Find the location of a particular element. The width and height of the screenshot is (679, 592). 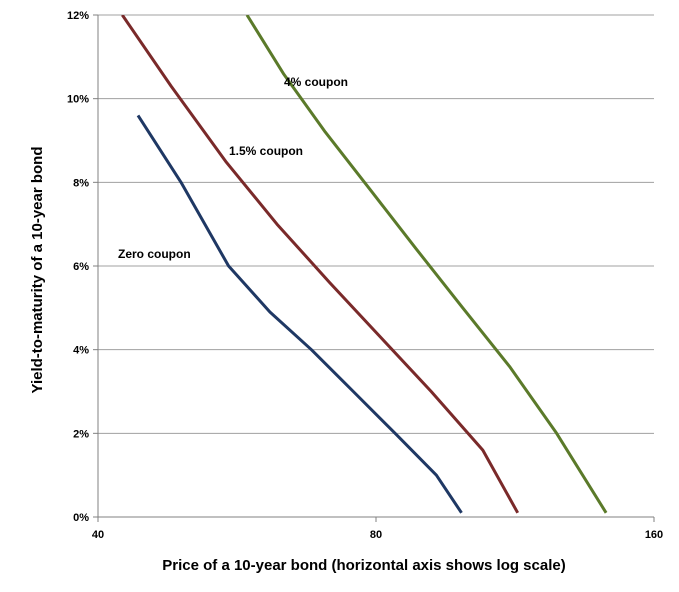

x-tick-label: 40 is located at coordinates (98, 535).